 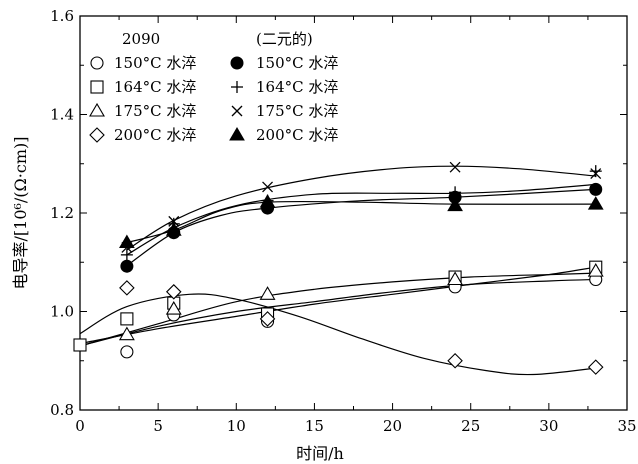 I want to click on legend-marker-circle-filled, so click(x=237, y=63).